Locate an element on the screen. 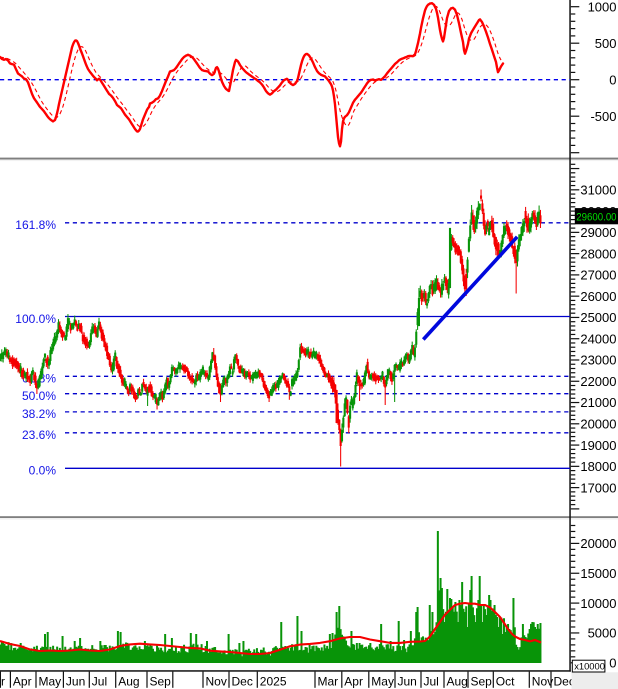  svg-text: 17000 is located at coordinates (598, 487).